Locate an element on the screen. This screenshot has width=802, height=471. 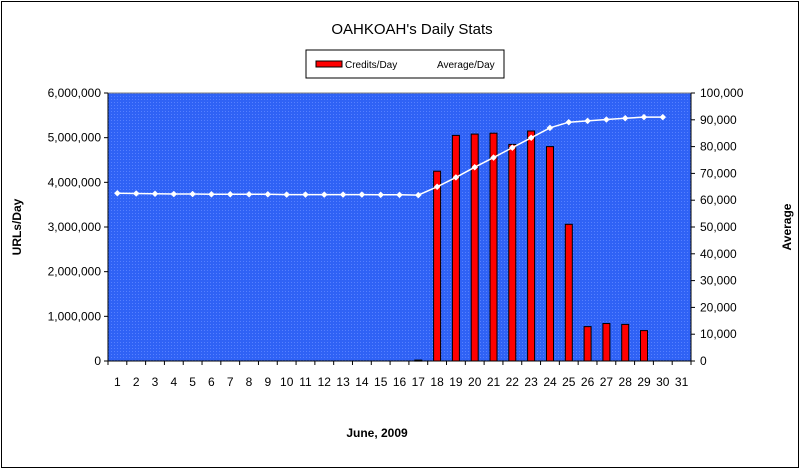
right-tick-label: 40,000 is located at coordinates (718, 254).